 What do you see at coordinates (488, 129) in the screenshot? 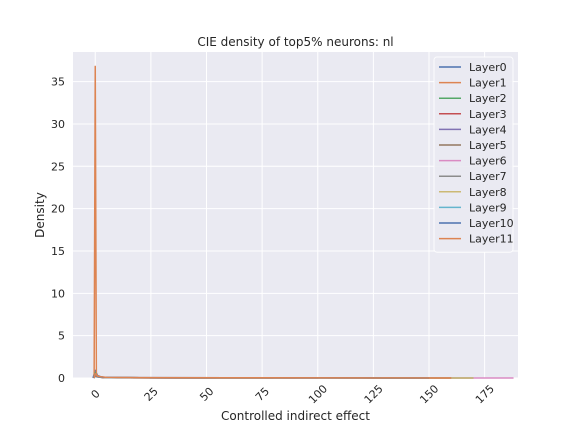
I see `legend-label-layer4: Layer4` at bounding box center [488, 129].